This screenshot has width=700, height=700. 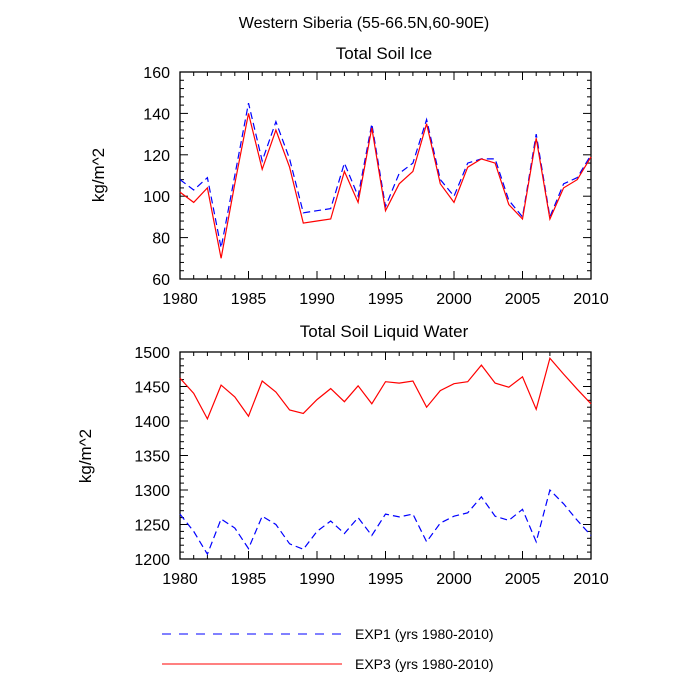 I want to click on y-tick-label: 60, so click(x=161, y=280).